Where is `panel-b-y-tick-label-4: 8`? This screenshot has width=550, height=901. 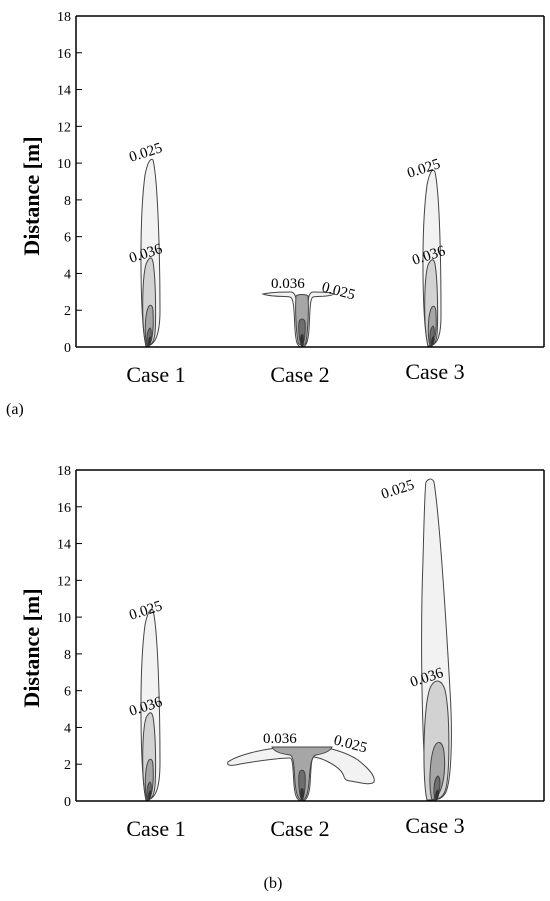
panel-b-y-tick-label-4: 8 is located at coordinates (67, 655).